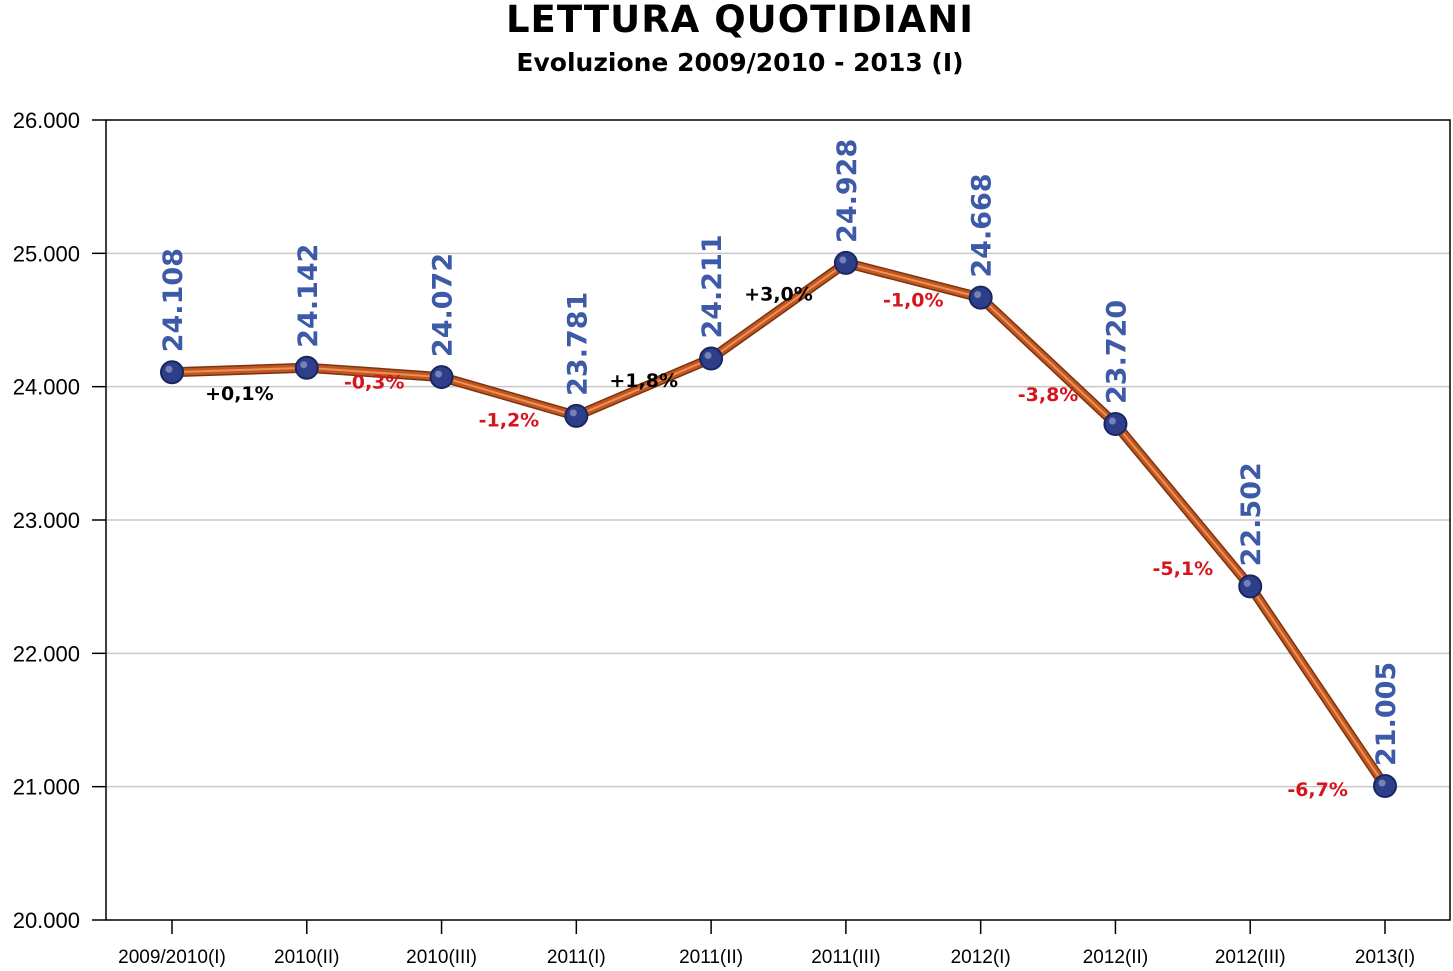 Image resolution: width=1453 pixels, height=971 pixels. What do you see at coordinates (982, 225) in the screenshot?
I see `value-label-6: 24.668` at bounding box center [982, 225].